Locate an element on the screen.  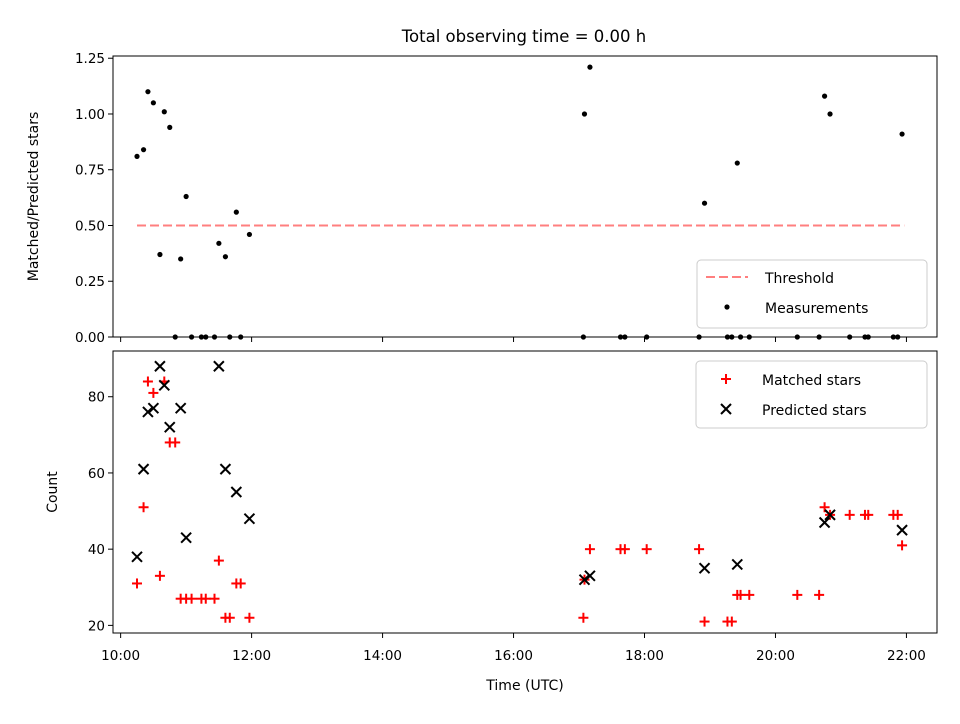
count-legend-box is located at coordinates (811, 394).